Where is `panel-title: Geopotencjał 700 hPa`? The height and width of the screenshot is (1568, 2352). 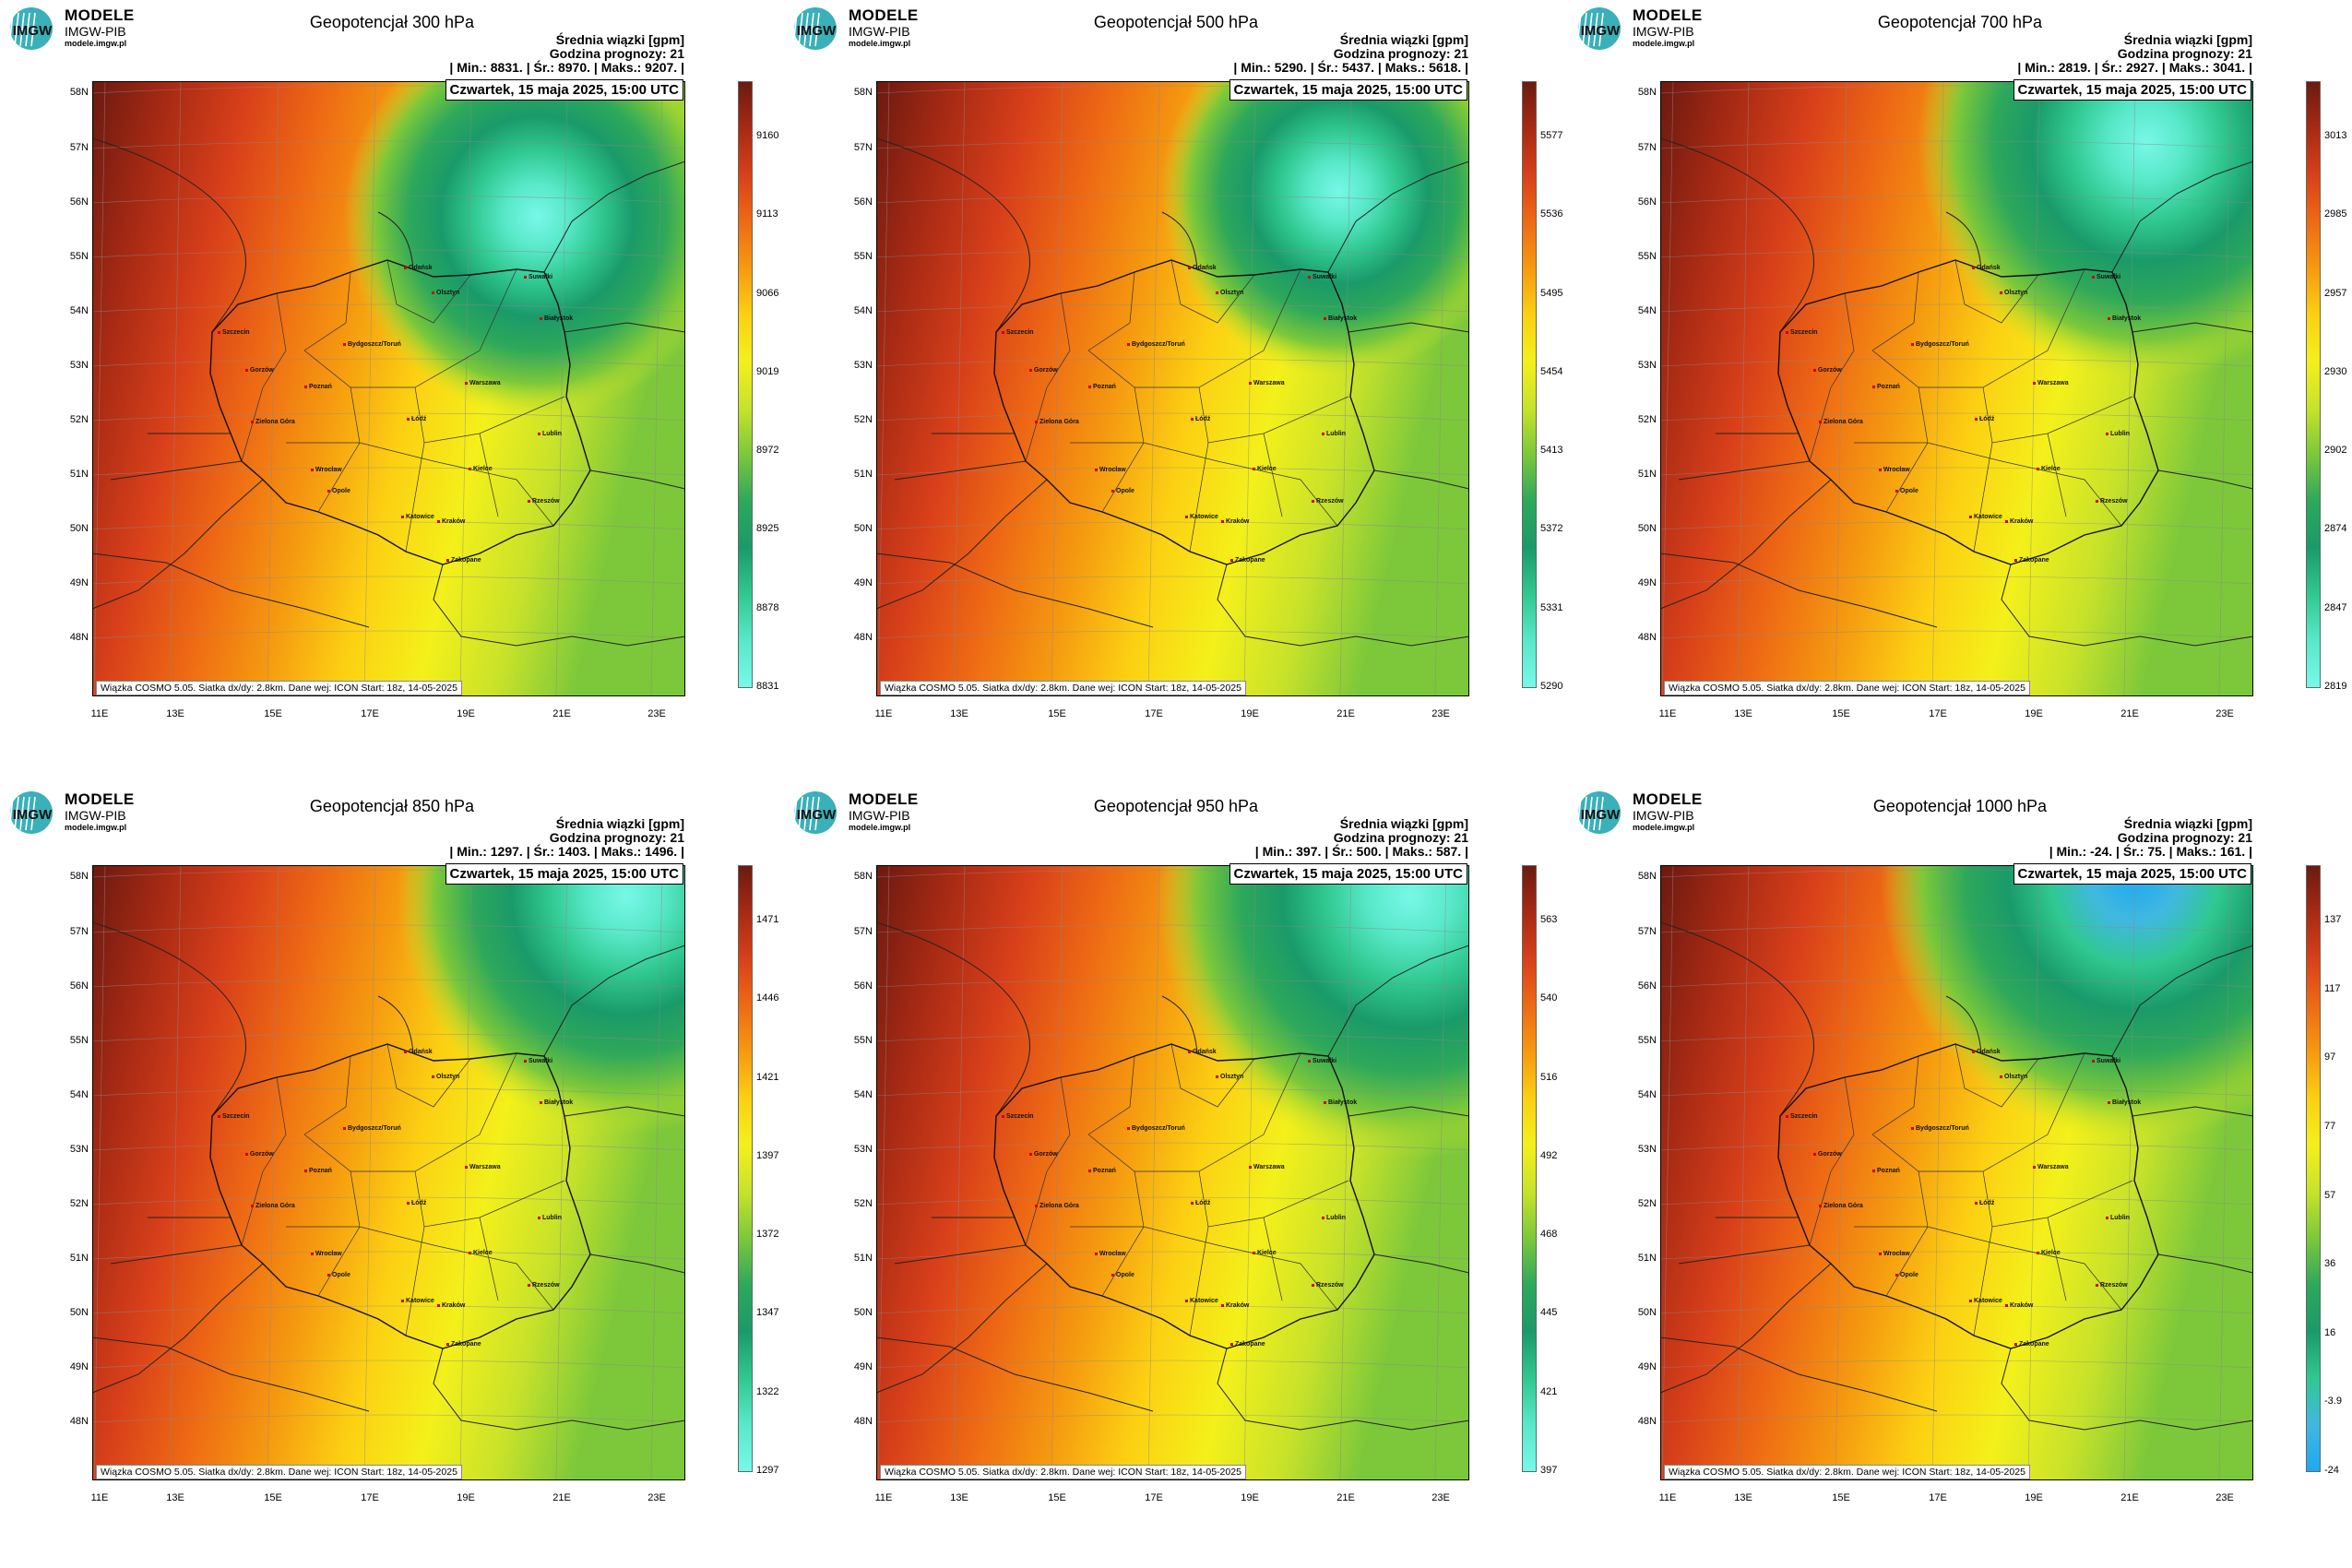
panel-title: Geopotencjał 700 hPa is located at coordinates (1960, 22).